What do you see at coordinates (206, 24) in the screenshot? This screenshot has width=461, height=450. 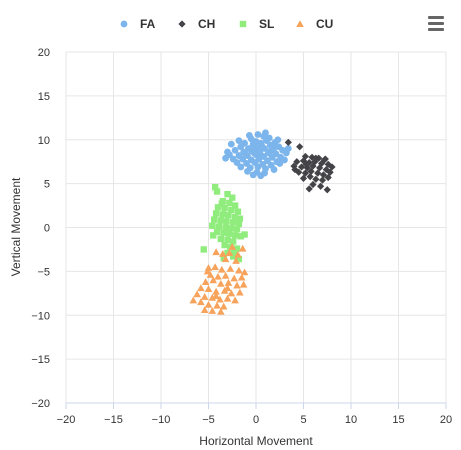 I see `legend-label: CH` at bounding box center [206, 24].